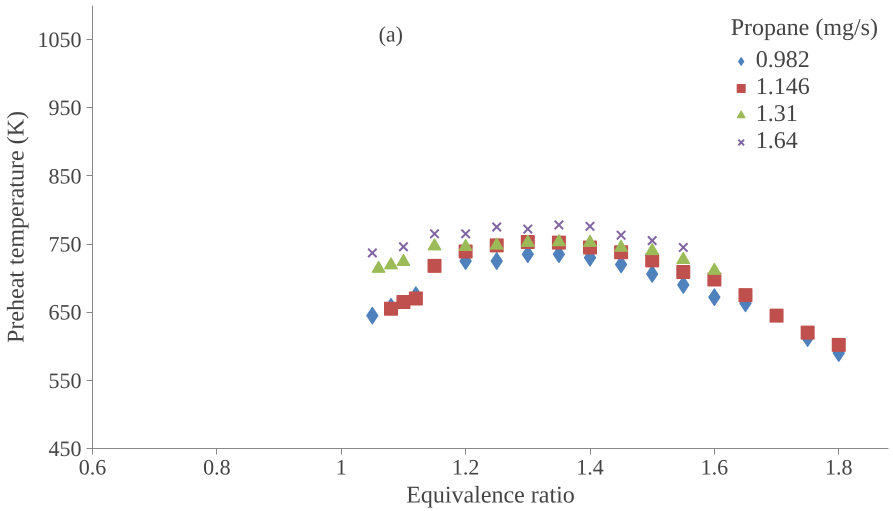 The image size is (893, 511). I want to click on annotation: (a), so click(390, 33).